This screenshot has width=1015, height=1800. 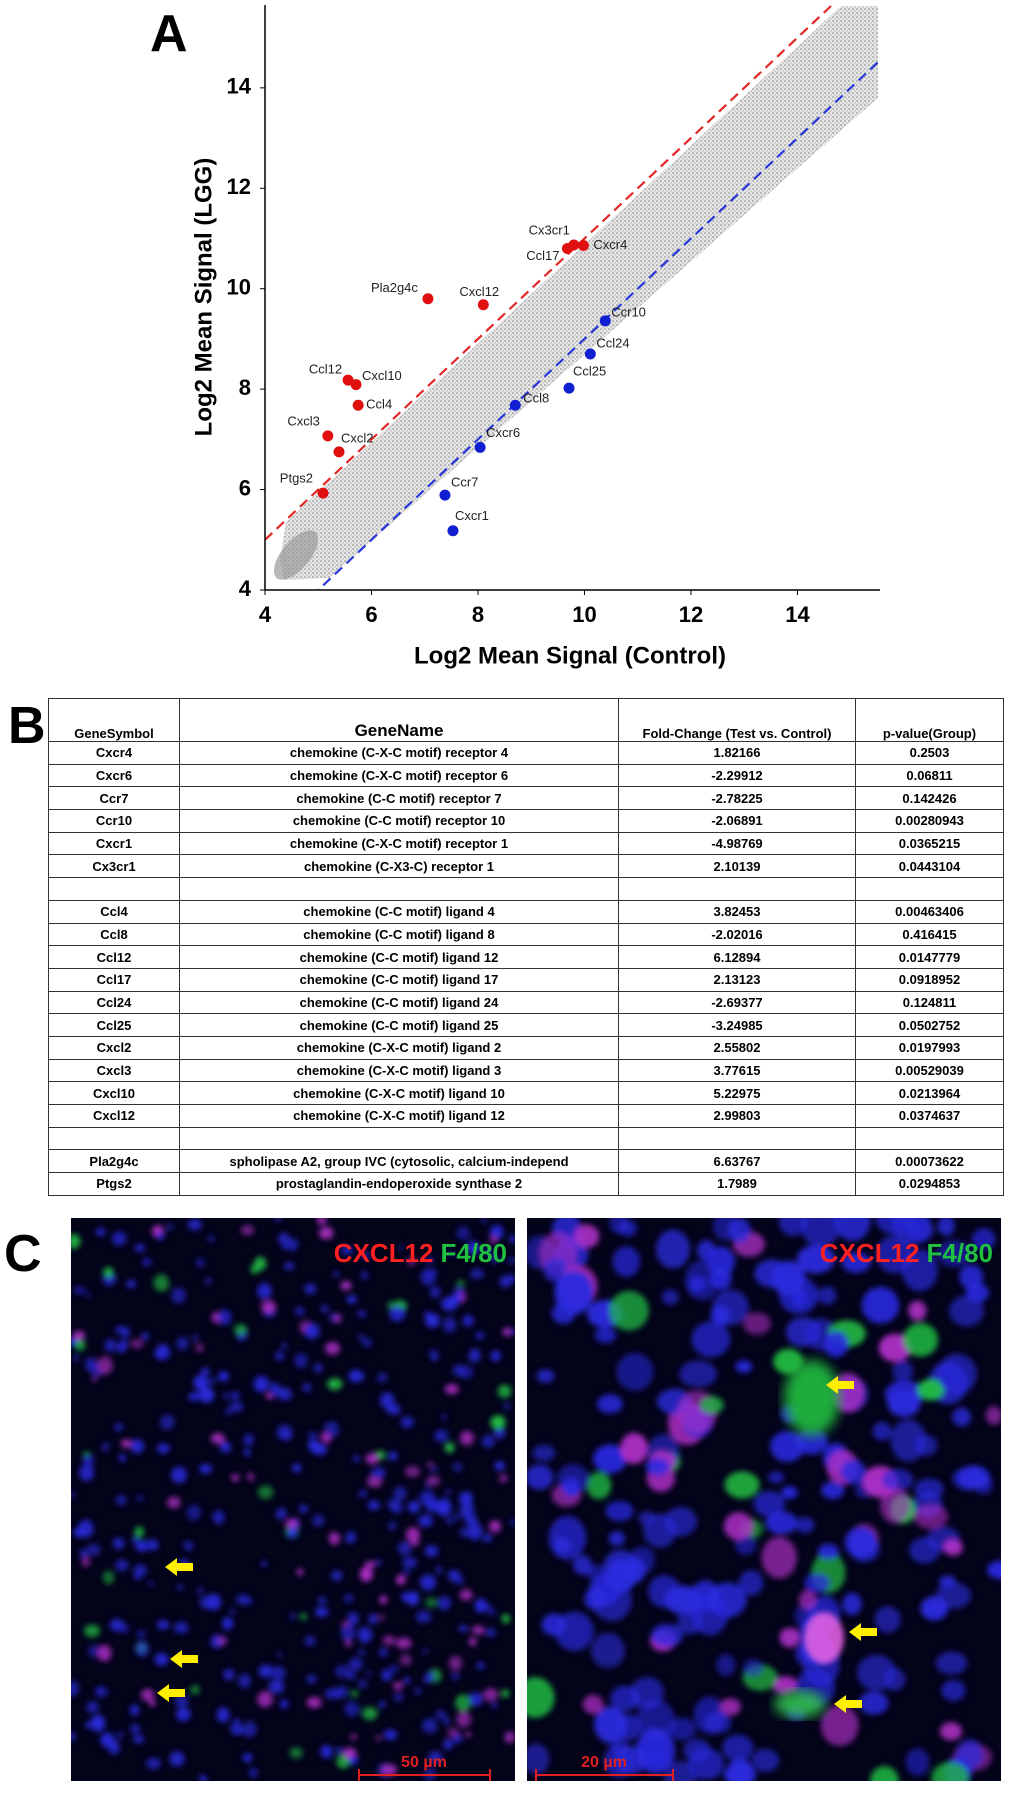 What do you see at coordinates (526, 889) in the screenshot?
I see `separator-row` at bounding box center [526, 889].